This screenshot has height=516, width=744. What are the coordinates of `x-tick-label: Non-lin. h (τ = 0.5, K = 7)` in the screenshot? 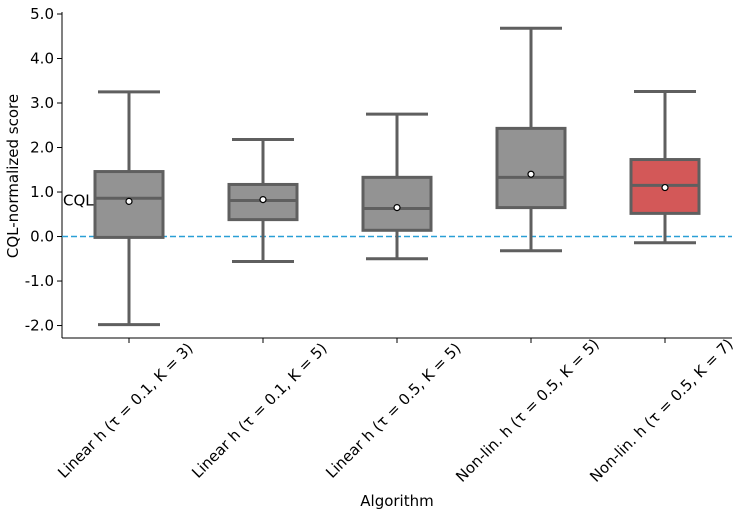 It's located at (661, 410).